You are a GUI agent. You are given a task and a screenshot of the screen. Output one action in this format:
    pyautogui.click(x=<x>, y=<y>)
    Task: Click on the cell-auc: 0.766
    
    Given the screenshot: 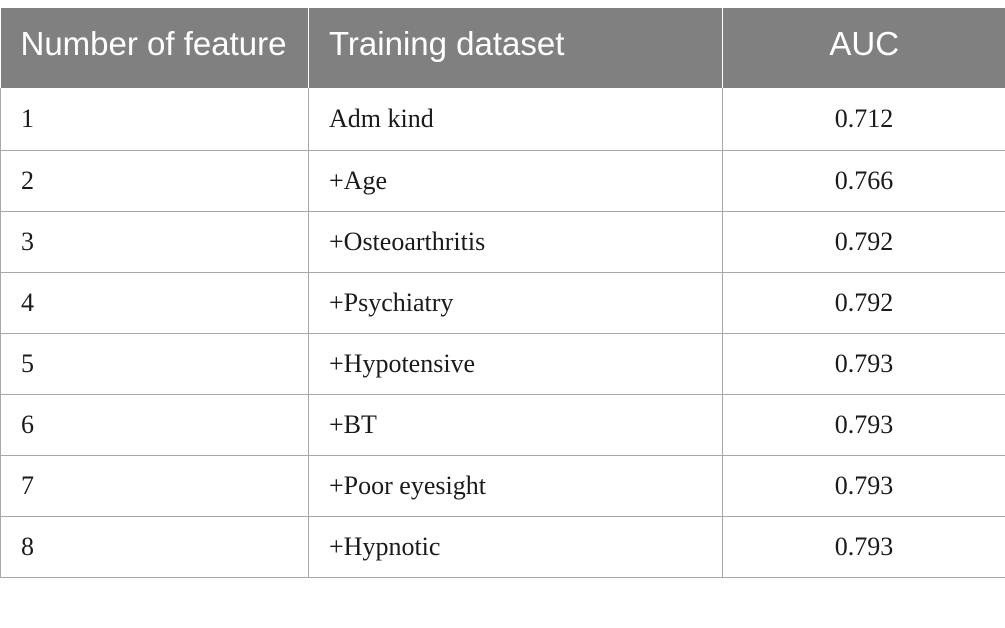 What is the action you would take?
    pyautogui.click(x=863, y=181)
    